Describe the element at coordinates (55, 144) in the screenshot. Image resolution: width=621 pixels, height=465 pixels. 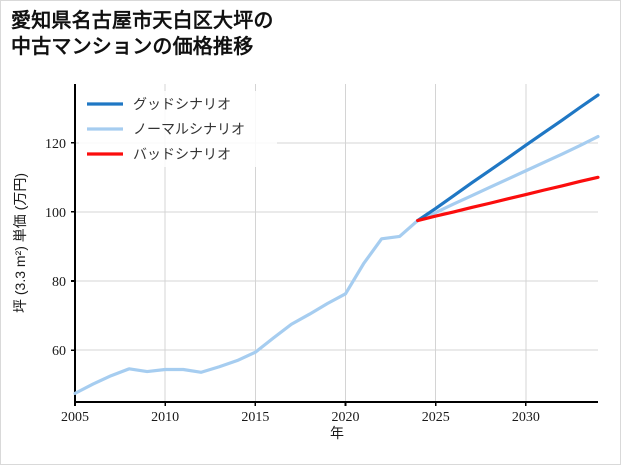
I see `y-tick-label: 120` at that location.